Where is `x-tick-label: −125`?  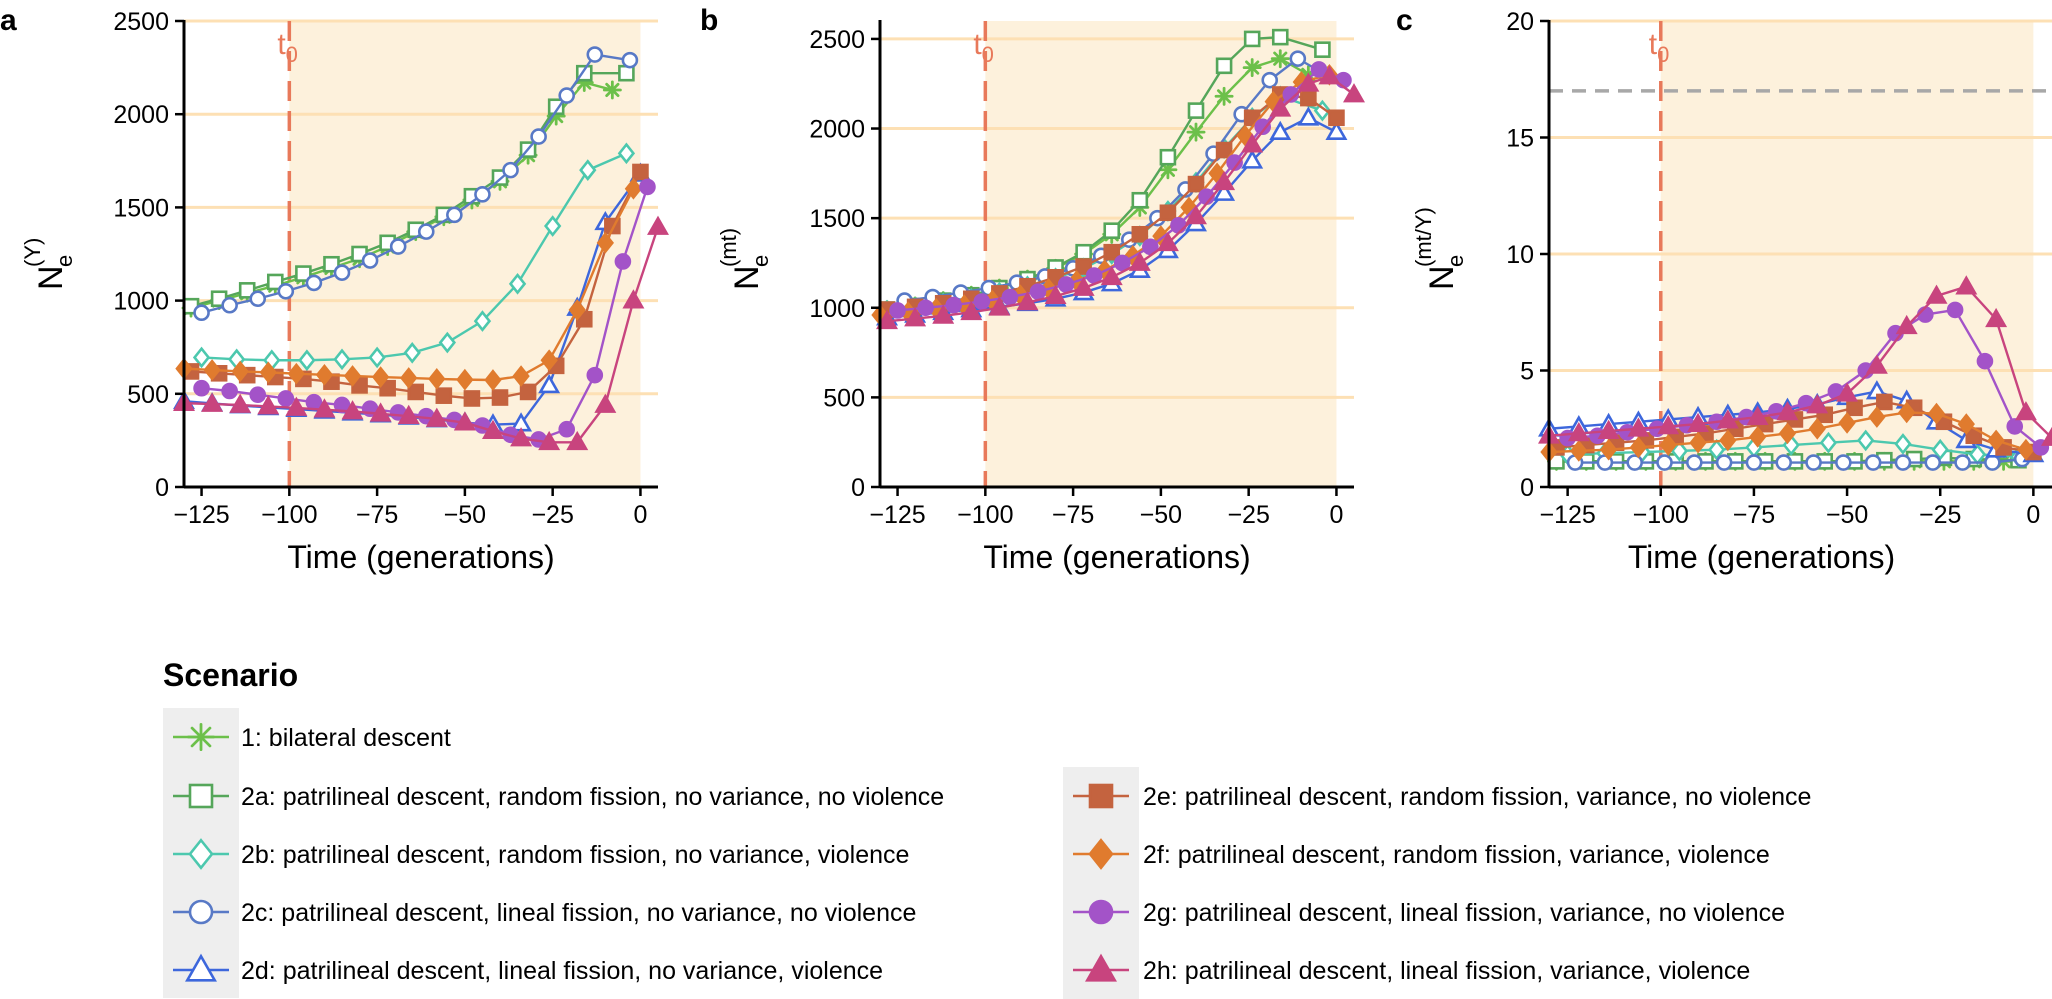 x-tick-label: −125 is located at coordinates (897, 515).